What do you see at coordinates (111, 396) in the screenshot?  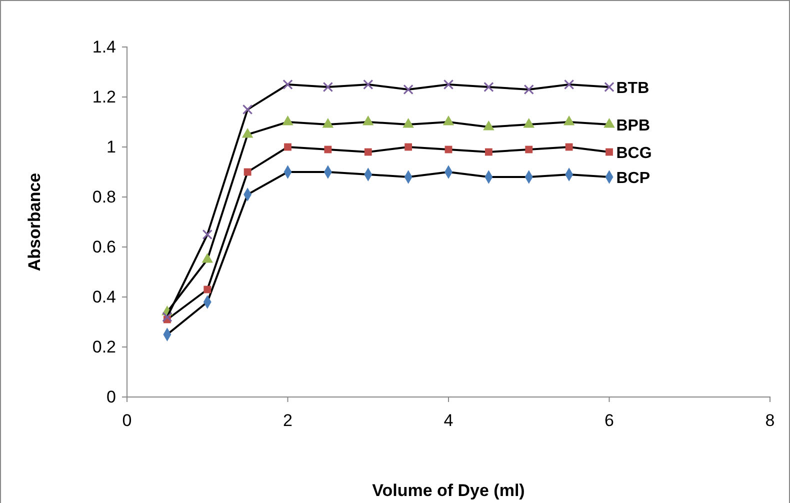 I see `y-tick-label: 0` at bounding box center [111, 396].